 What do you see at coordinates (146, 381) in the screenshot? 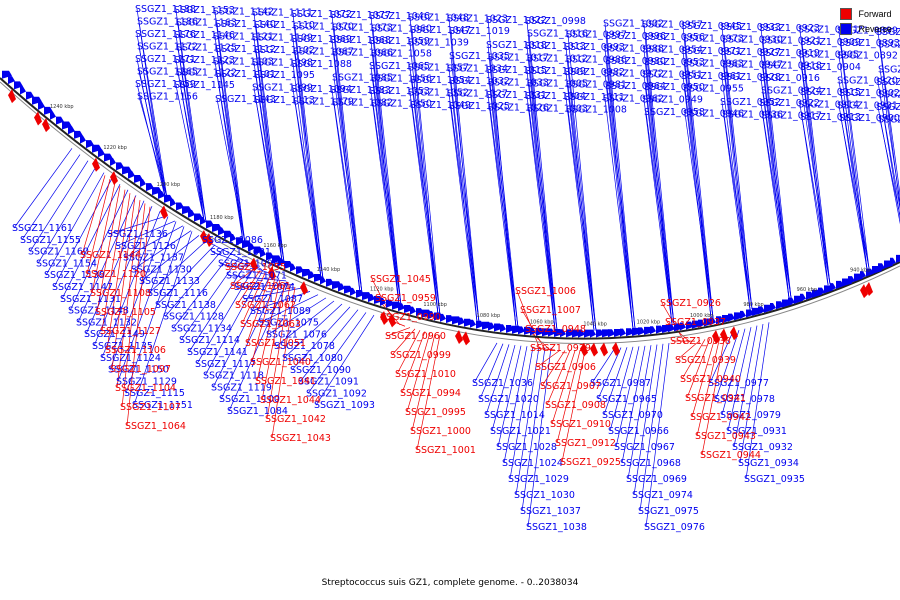
I see `gene-label: SSGZ1_1129` at bounding box center [146, 381].